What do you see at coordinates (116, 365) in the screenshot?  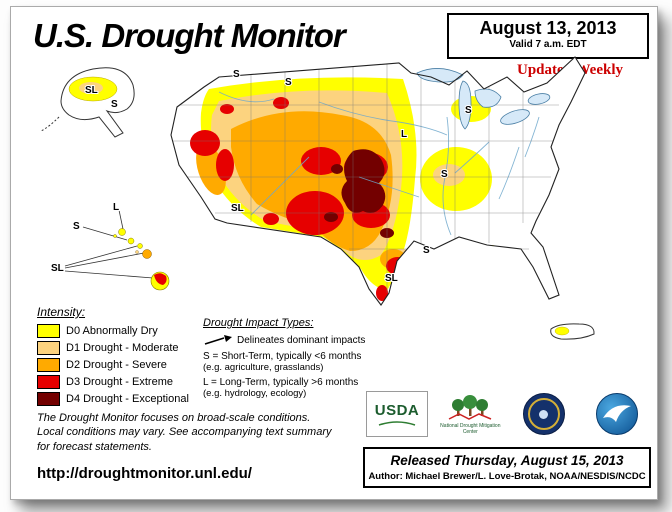 I see `d2-label: D2 Drought - Severe` at bounding box center [116, 365].